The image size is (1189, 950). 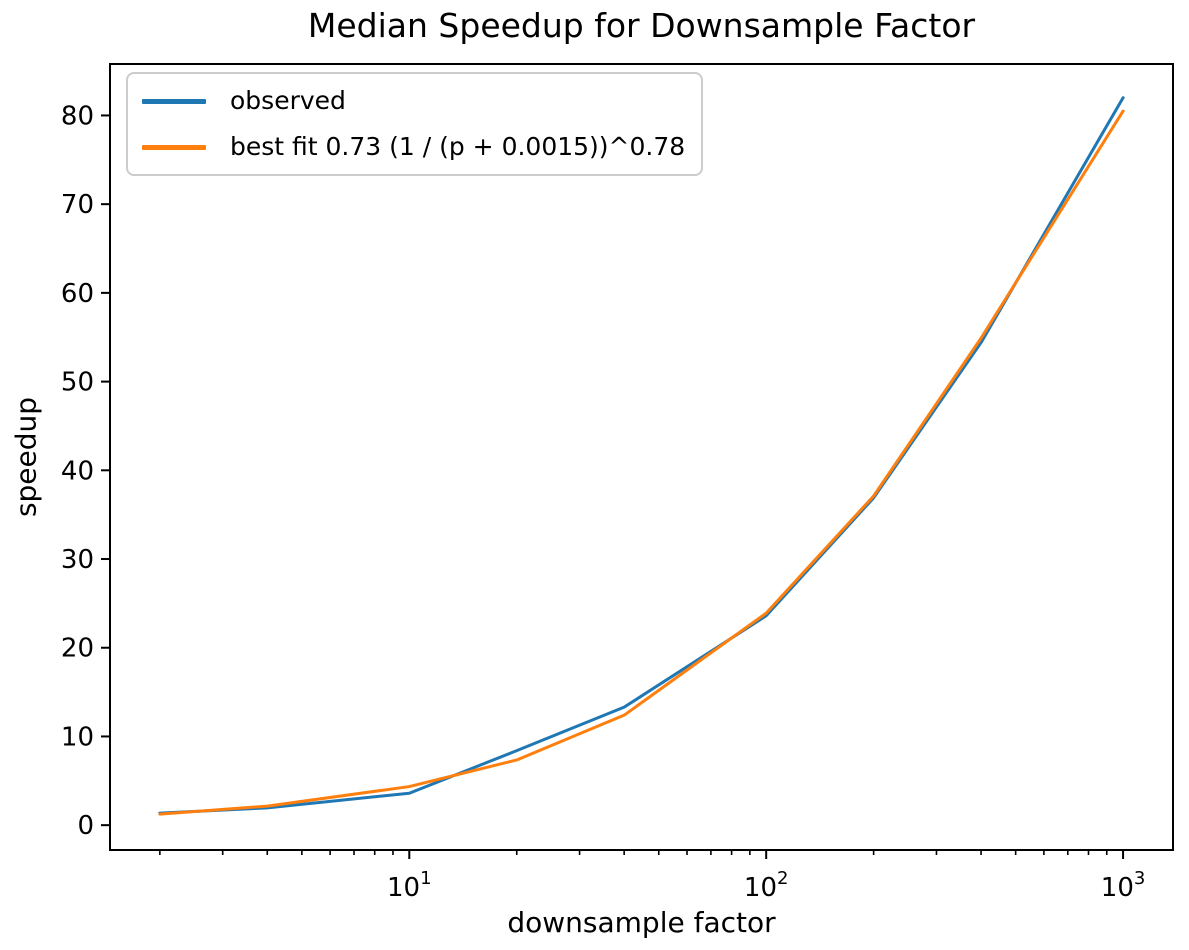 What do you see at coordinates (26, 457) in the screenshot?
I see `y-axis-label: speedup` at bounding box center [26, 457].